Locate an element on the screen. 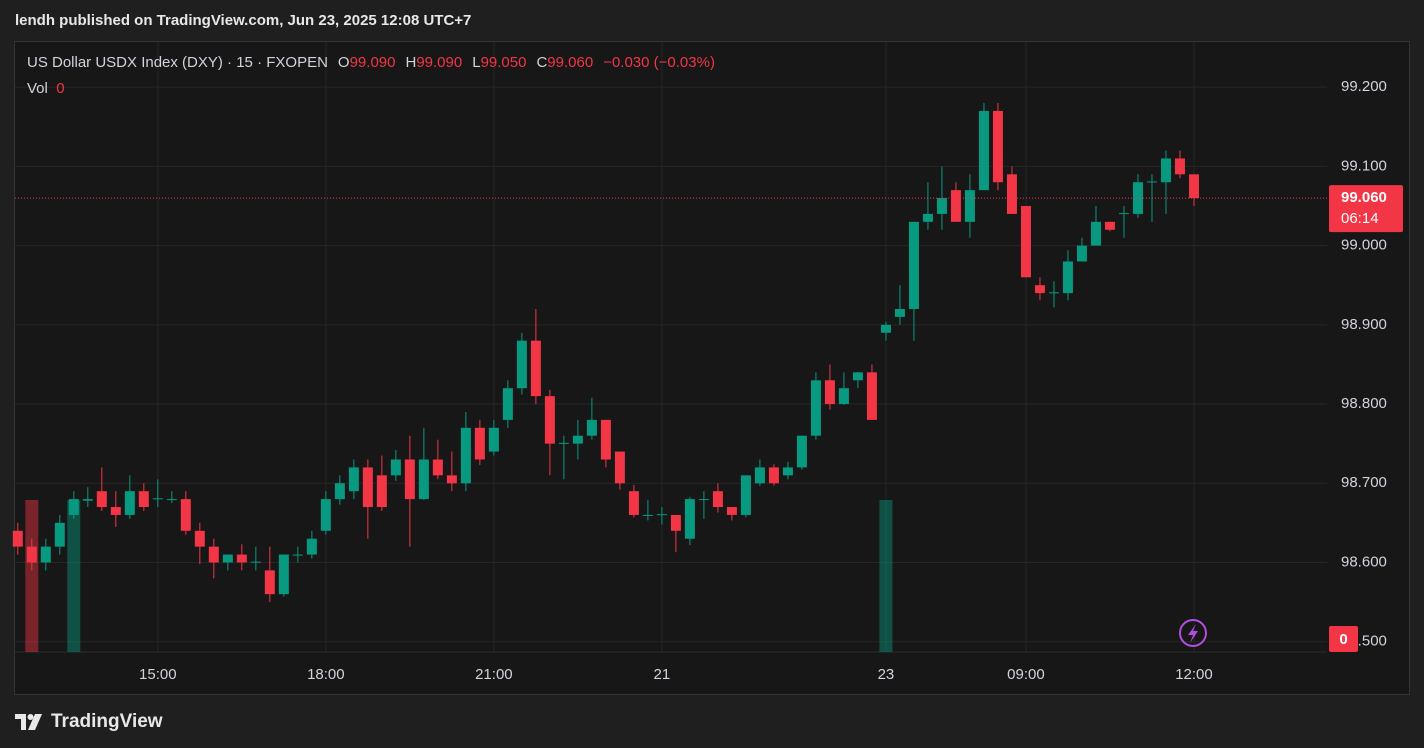 The width and height of the screenshot is (1424, 748). y-tick-label: 98.900 is located at coordinates (1364, 324).